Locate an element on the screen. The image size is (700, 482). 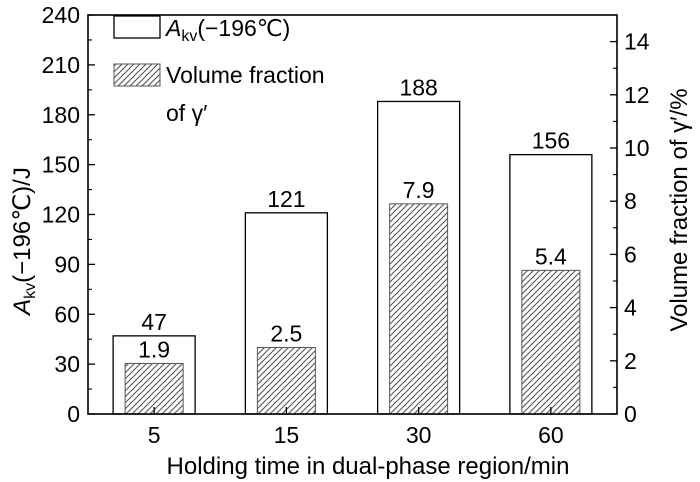
data-label-volume-fraction: 5.4 is located at coordinates (551, 256).